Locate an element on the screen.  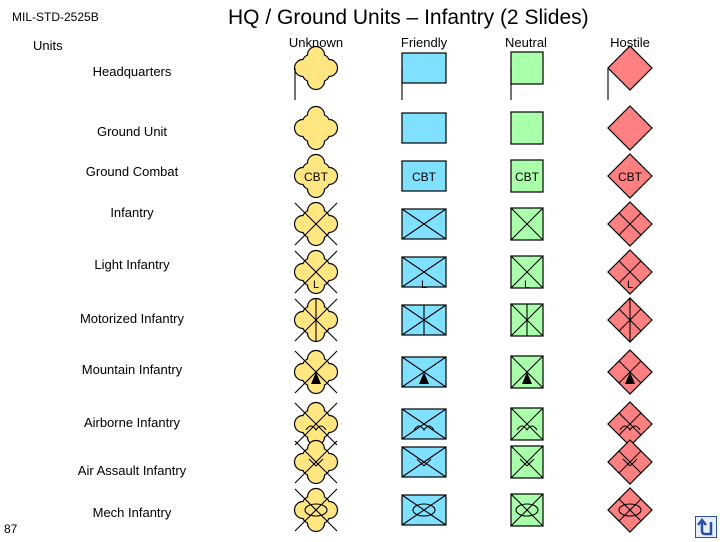
infantry-neutral-symbol is located at coordinates (527, 224).